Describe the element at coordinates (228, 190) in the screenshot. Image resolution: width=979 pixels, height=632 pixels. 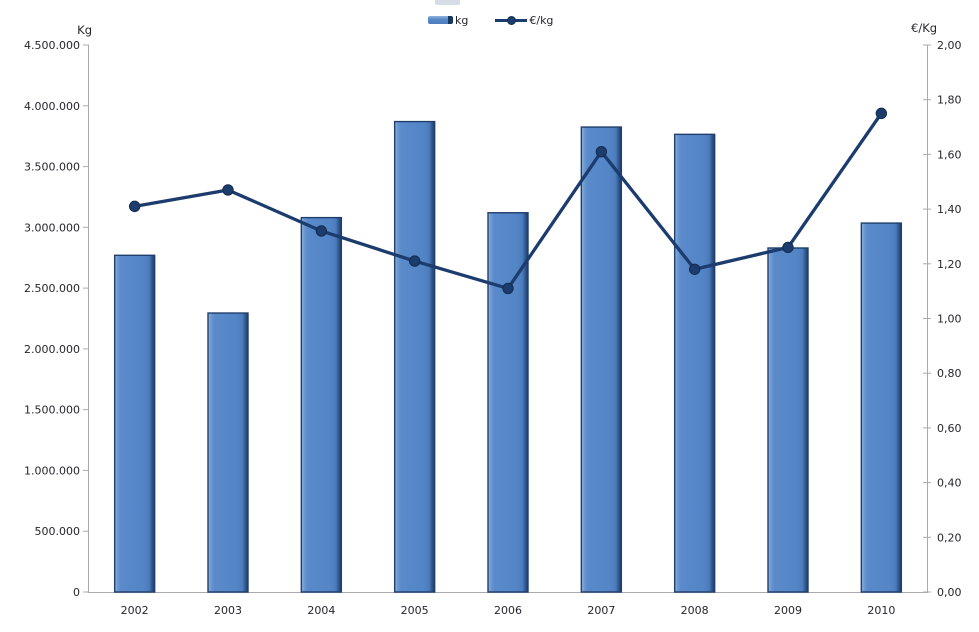
I see `marker-2003` at that location.